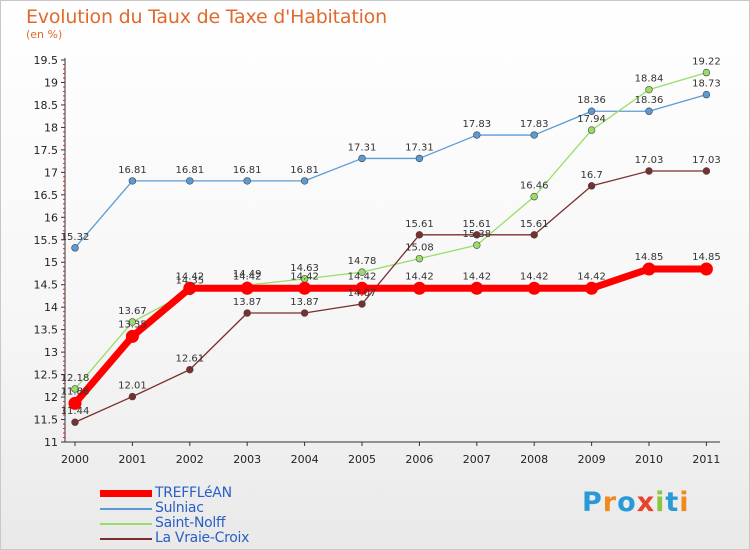  What do you see at coordinates (592, 459) in the screenshot?
I see `x-tick-label: 2009` at bounding box center [592, 459].